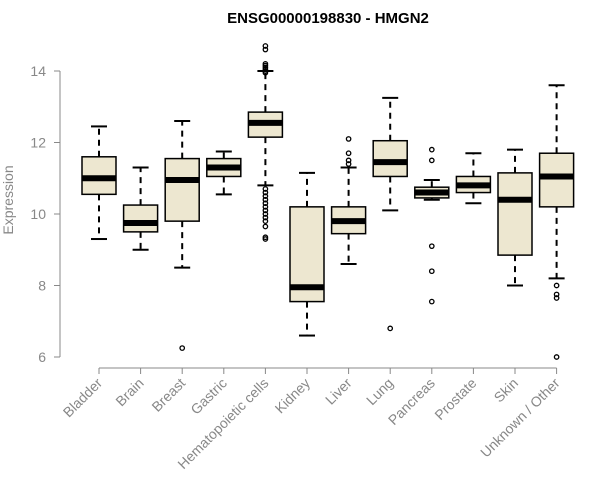  Describe the element at coordinates (38, 214) in the screenshot. I see `y-tick-label: 10` at that location.